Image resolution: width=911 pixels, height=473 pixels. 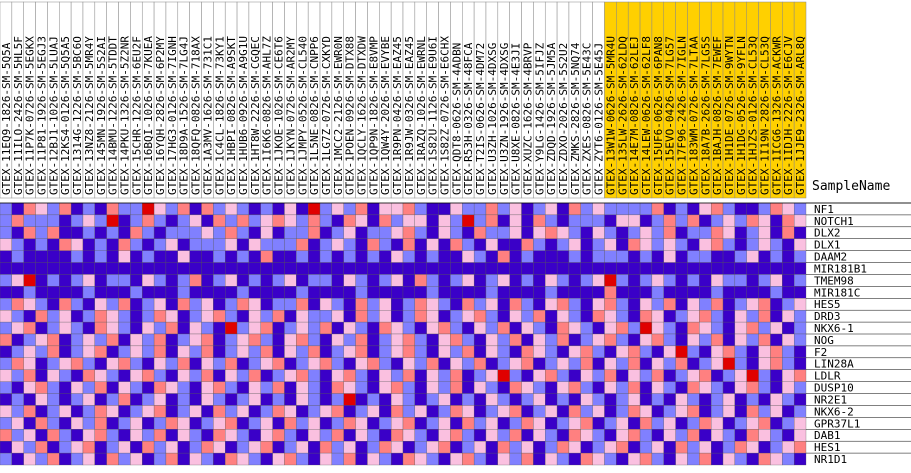 I want to click on sample-label: GTEX-1BAJH-0826-SM-7EWEF, so click(x=717, y=115).